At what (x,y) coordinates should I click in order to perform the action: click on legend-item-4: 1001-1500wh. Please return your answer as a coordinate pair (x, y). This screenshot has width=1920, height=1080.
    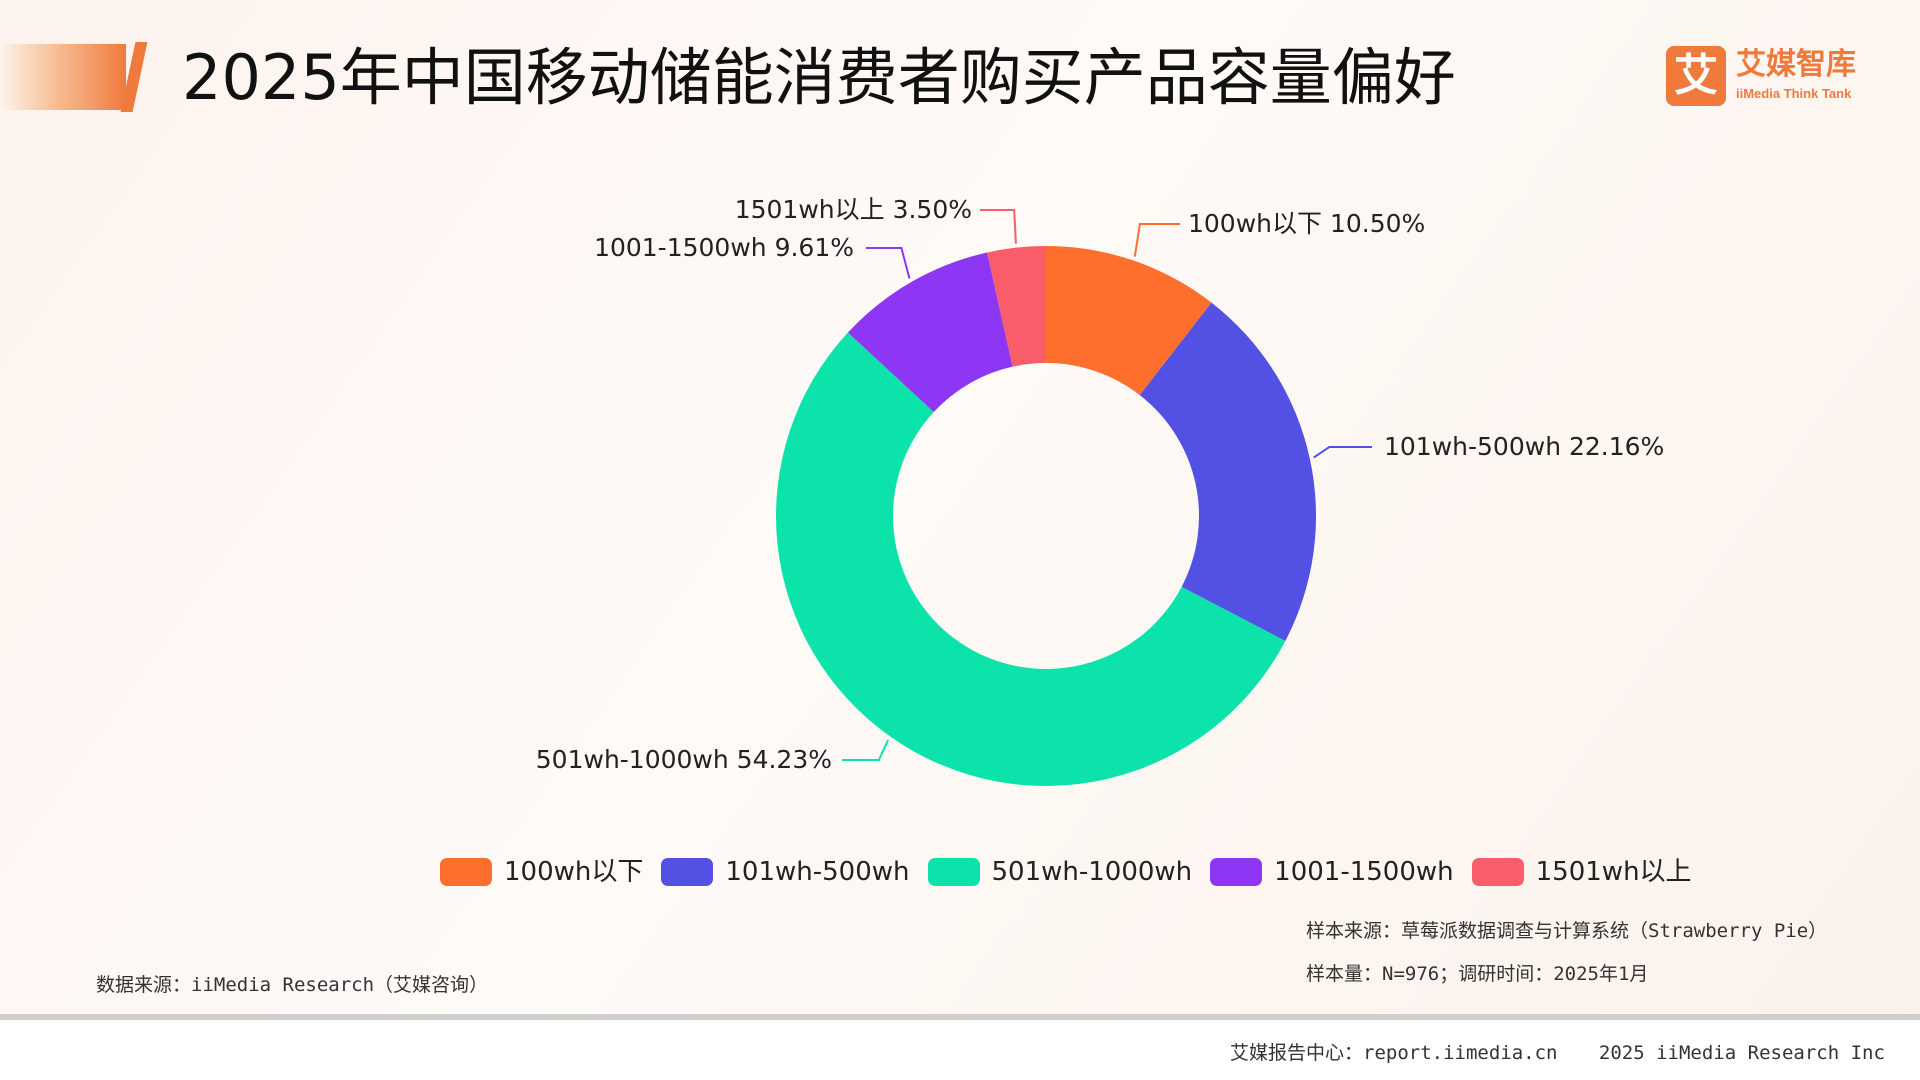
    Looking at the image, I should click on (1332, 872).